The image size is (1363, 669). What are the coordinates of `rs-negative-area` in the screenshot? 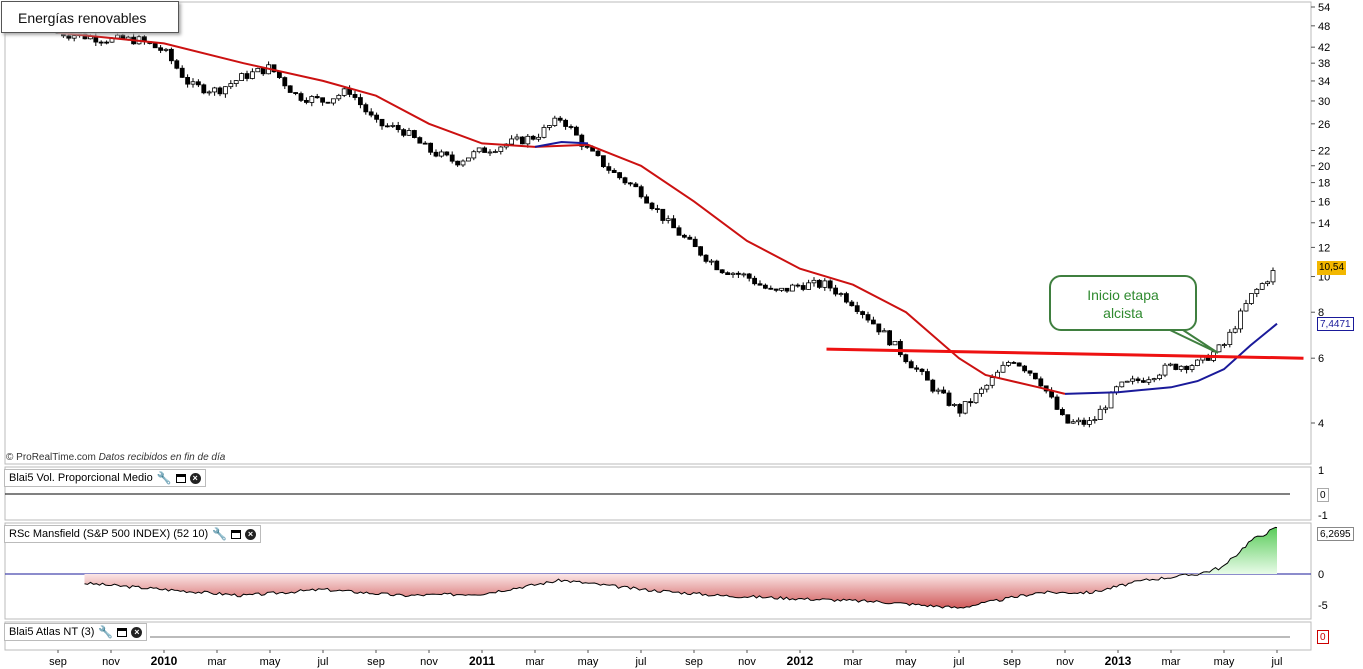 It's located at (680, 591).